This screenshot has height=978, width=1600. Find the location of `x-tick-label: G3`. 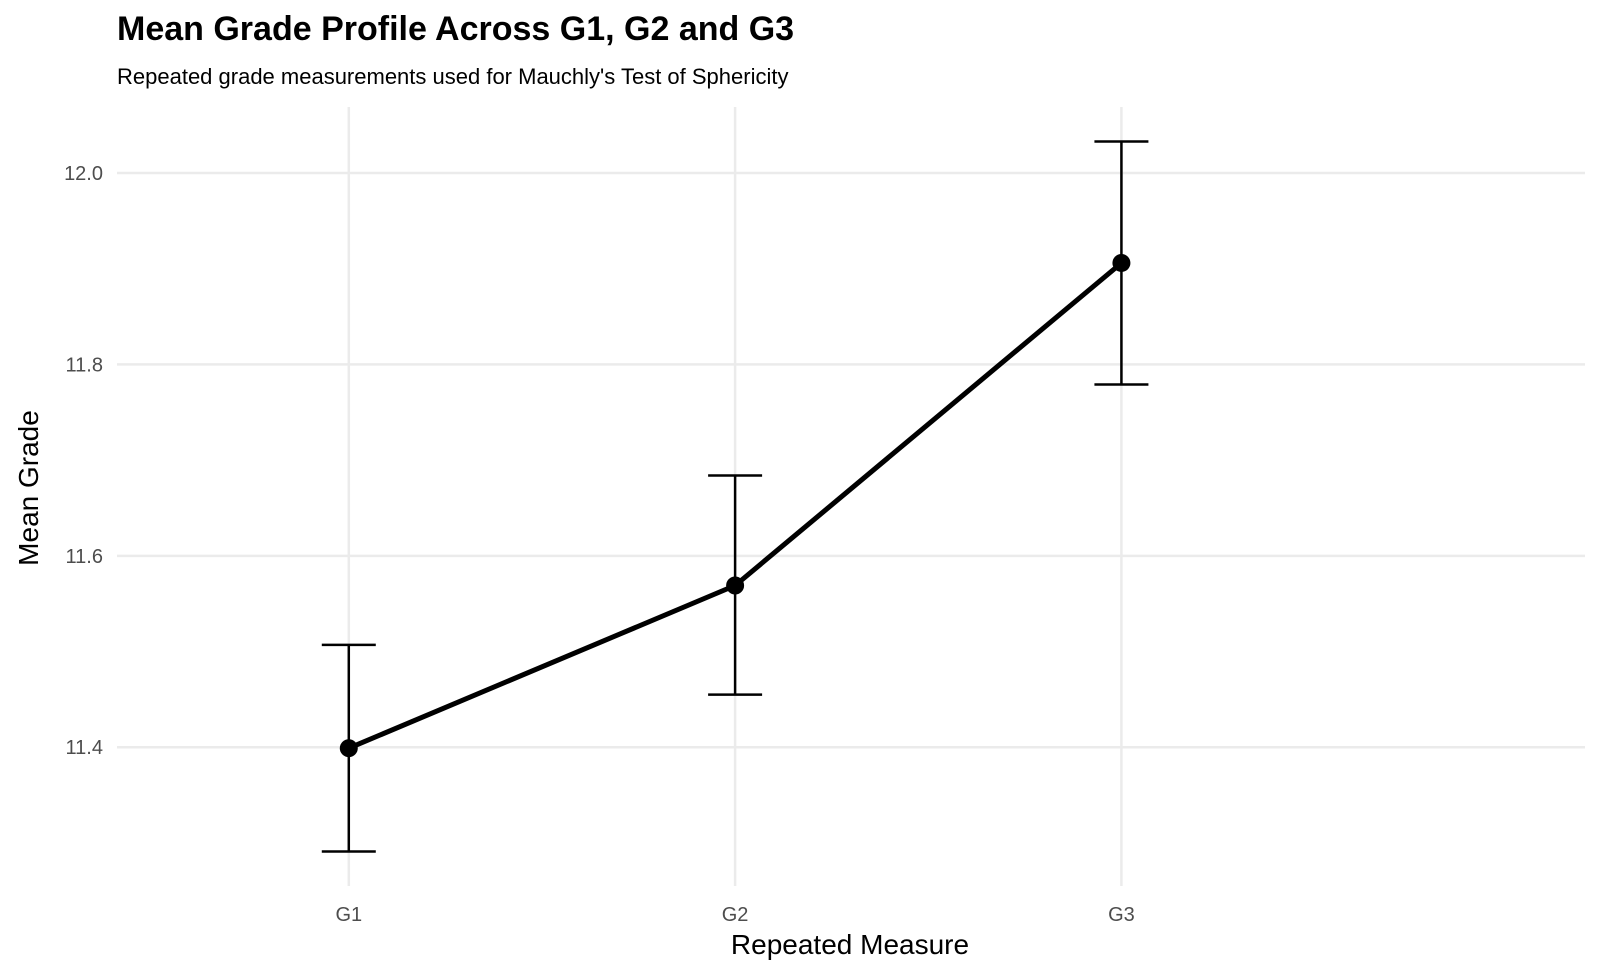

x-tick-label: G3 is located at coordinates (1121, 915).